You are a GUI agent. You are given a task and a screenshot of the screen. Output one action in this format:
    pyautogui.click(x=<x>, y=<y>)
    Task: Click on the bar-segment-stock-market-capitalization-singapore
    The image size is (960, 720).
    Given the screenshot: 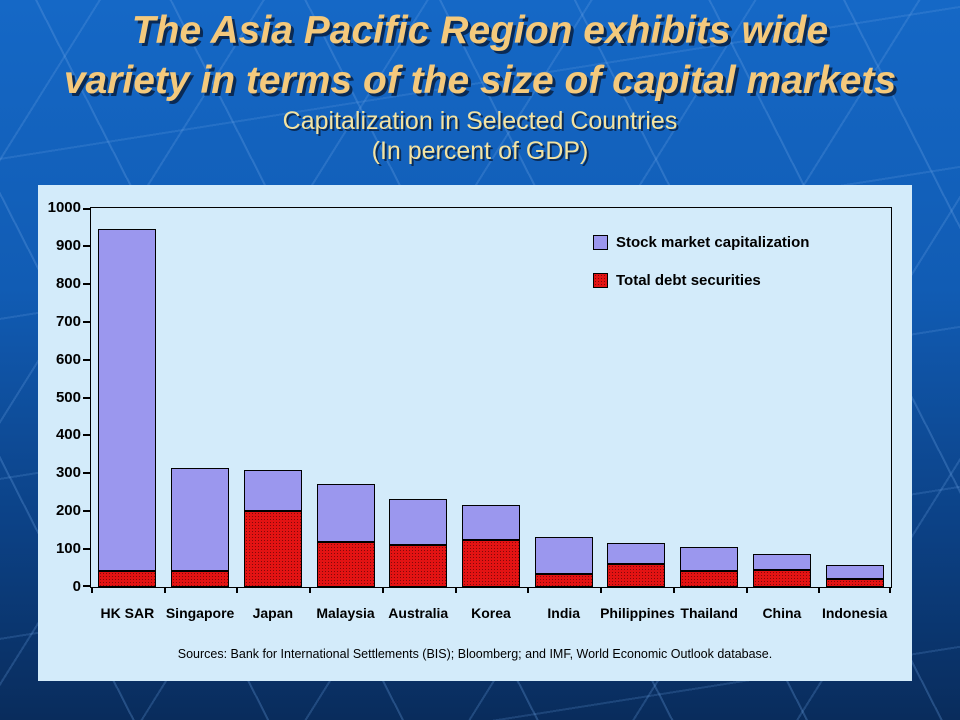 What is the action you would take?
    pyautogui.click(x=200, y=520)
    